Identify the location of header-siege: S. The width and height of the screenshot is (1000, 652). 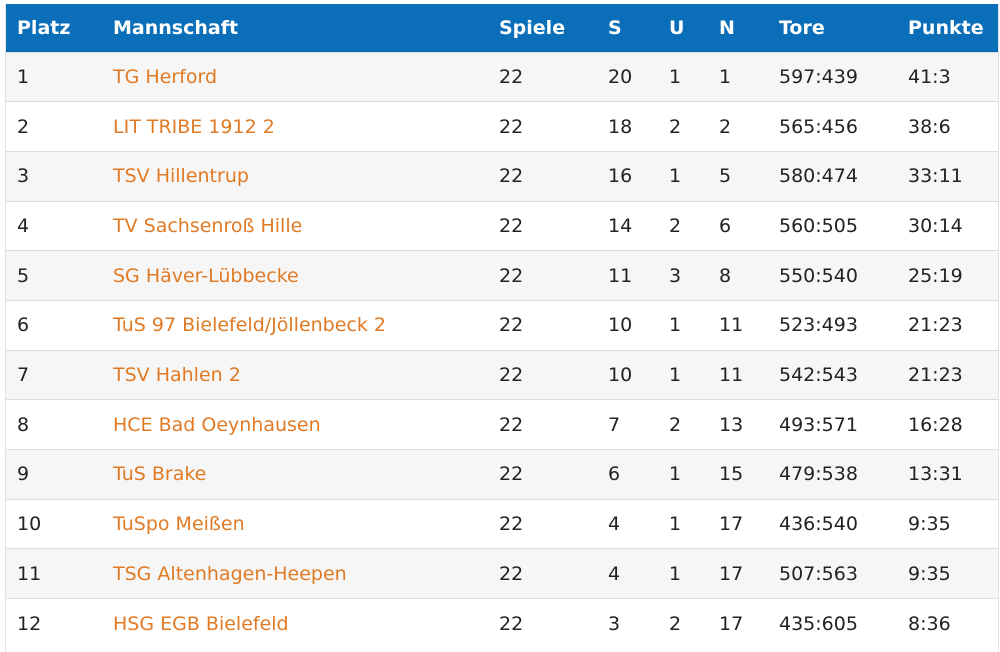
(638, 28).